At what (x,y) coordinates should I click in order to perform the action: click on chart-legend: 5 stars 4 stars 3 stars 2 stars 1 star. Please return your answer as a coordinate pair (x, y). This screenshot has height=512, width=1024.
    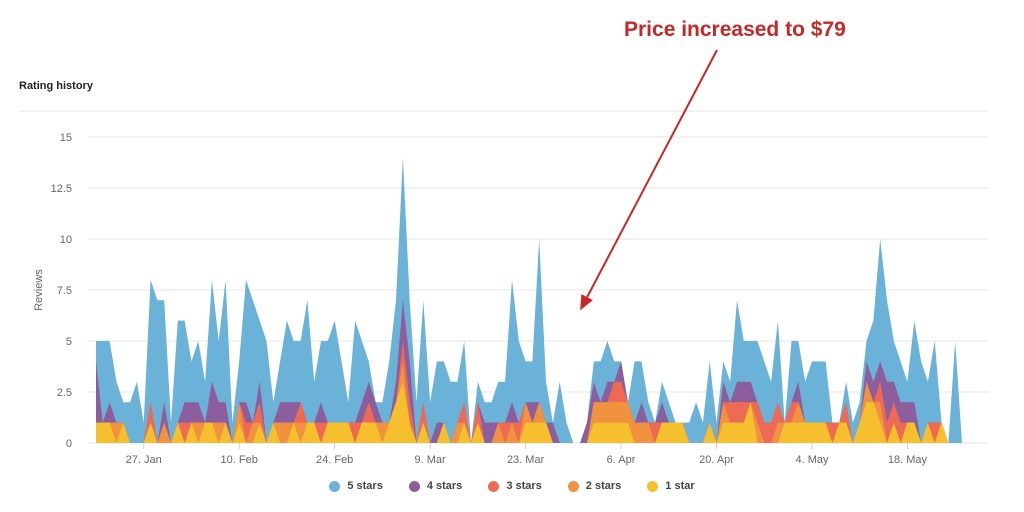
    Looking at the image, I should click on (512, 486).